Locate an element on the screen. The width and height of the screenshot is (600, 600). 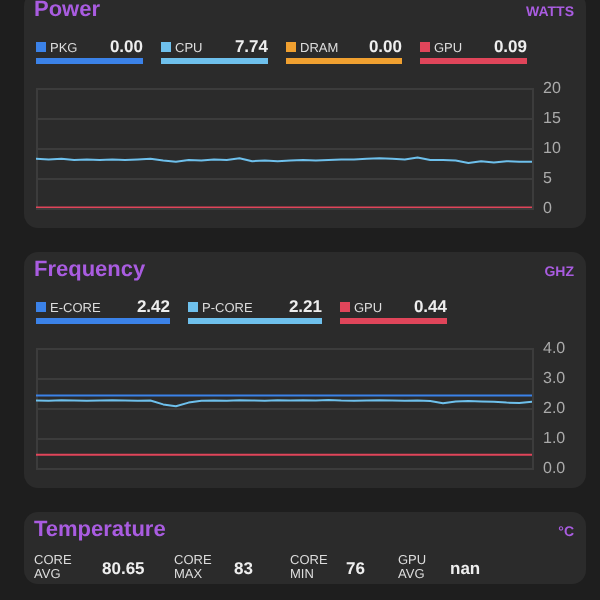
y-tick-label: 1.0 is located at coordinates (555, 438).